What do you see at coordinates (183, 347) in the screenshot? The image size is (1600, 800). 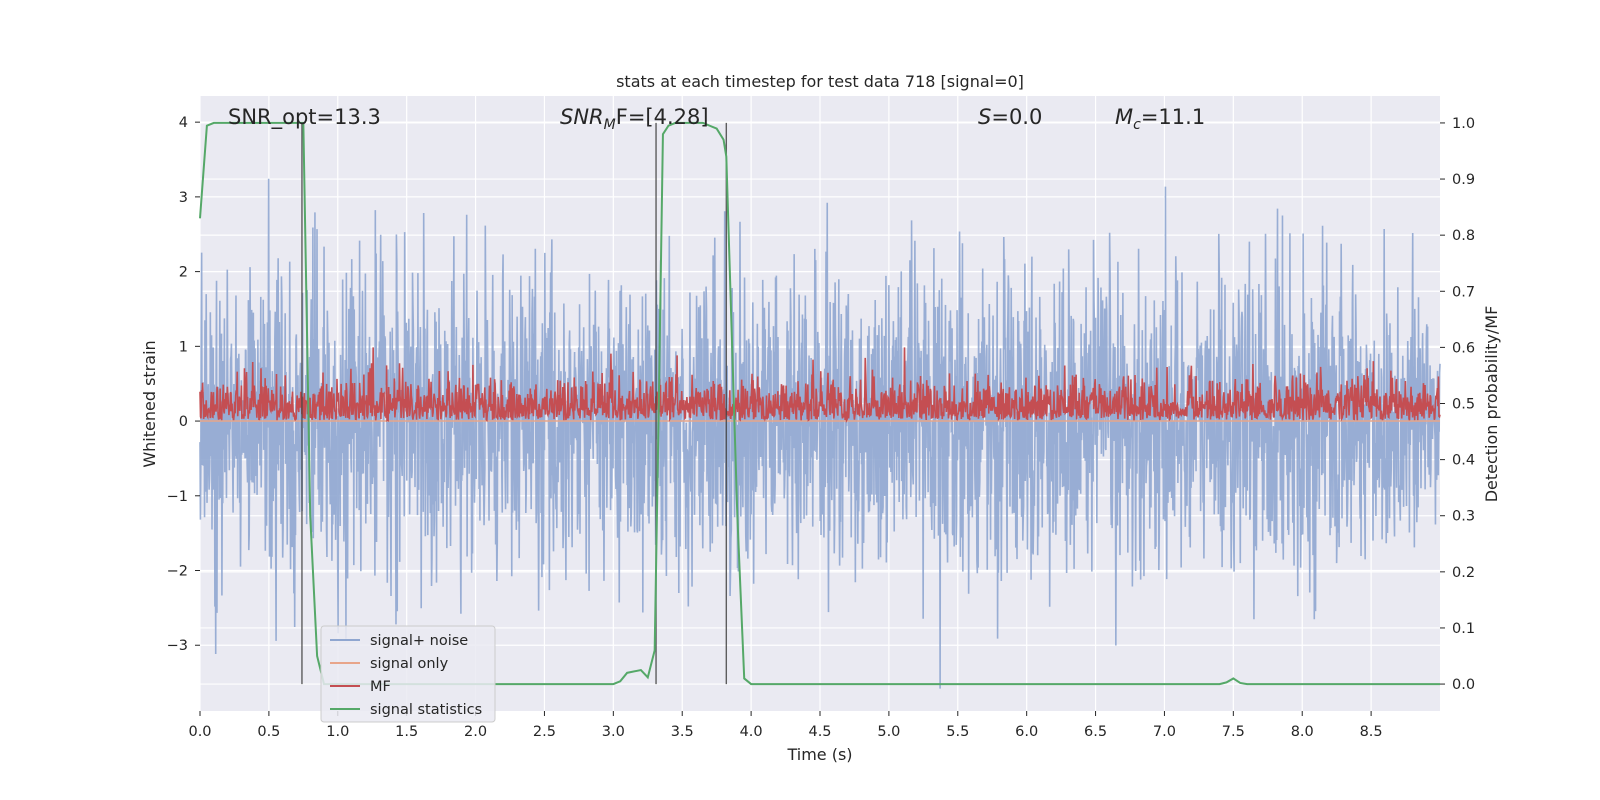 I see `y-left-tick-label: 1` at bounding box center [183, 347].